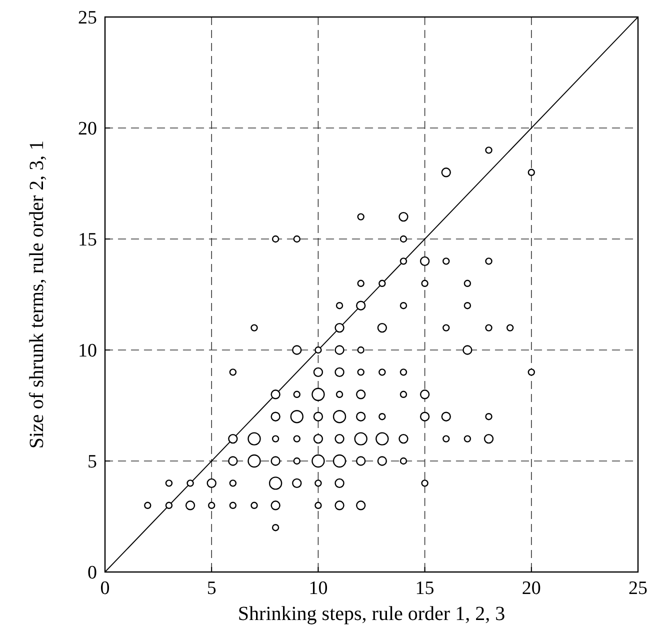 This screenshot has height=629, width=659. I want to click on y-tick-label: 15, so click(87, 240).